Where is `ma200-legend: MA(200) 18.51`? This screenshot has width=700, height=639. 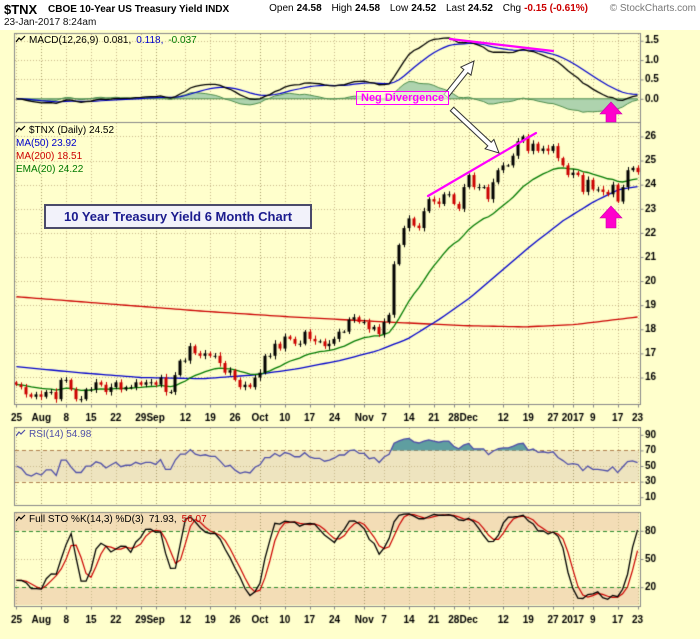
ma200-legend: MA(200) 18.51 is located at coordinates (65, 156).